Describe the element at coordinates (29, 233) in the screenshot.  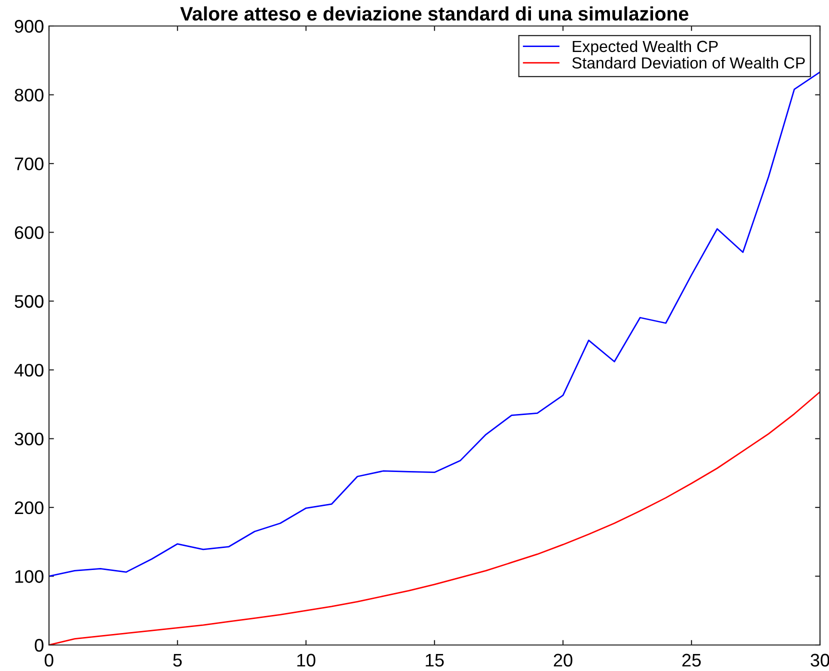
I see `y-tick-label: 600` at that location.